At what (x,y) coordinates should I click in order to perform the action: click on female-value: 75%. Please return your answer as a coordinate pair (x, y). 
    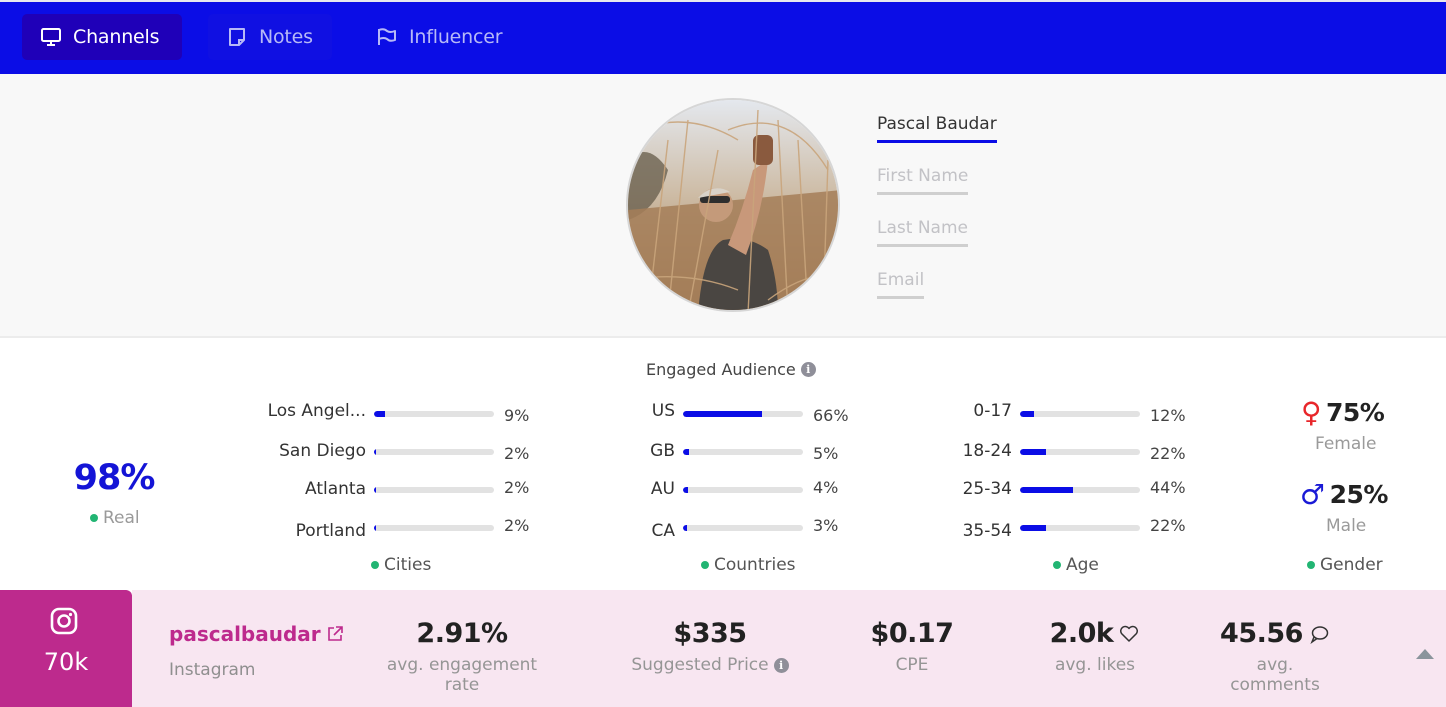
    Looking at the image, I should click on (1355, 412).